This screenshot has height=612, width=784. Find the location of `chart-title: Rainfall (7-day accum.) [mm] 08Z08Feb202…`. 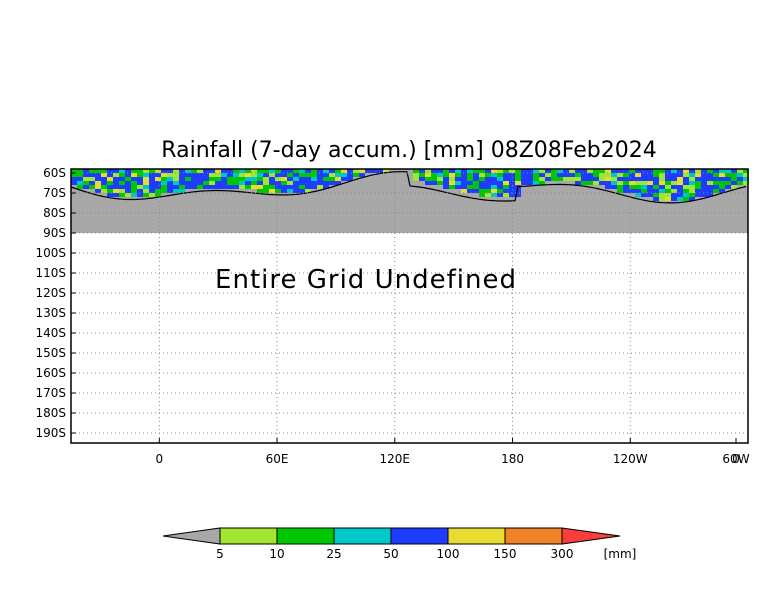

chart-title: Rainfall (7-day accum.) [mm] 08Z08Feb202… is located at coordinates (408, 150).